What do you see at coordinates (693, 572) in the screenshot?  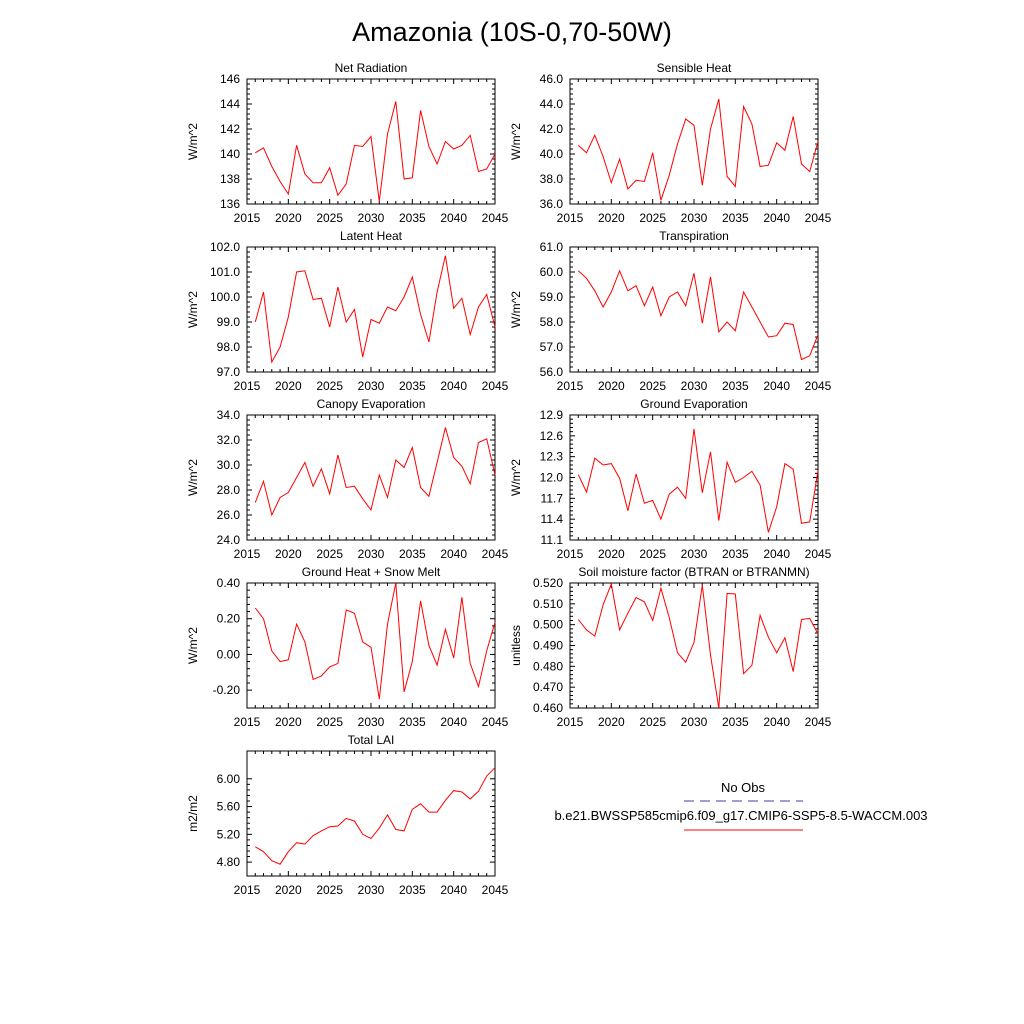 I see `panel-title: Soil moisture factor (BTRAN or BTRANMN)` at bounding box center [693, 572].